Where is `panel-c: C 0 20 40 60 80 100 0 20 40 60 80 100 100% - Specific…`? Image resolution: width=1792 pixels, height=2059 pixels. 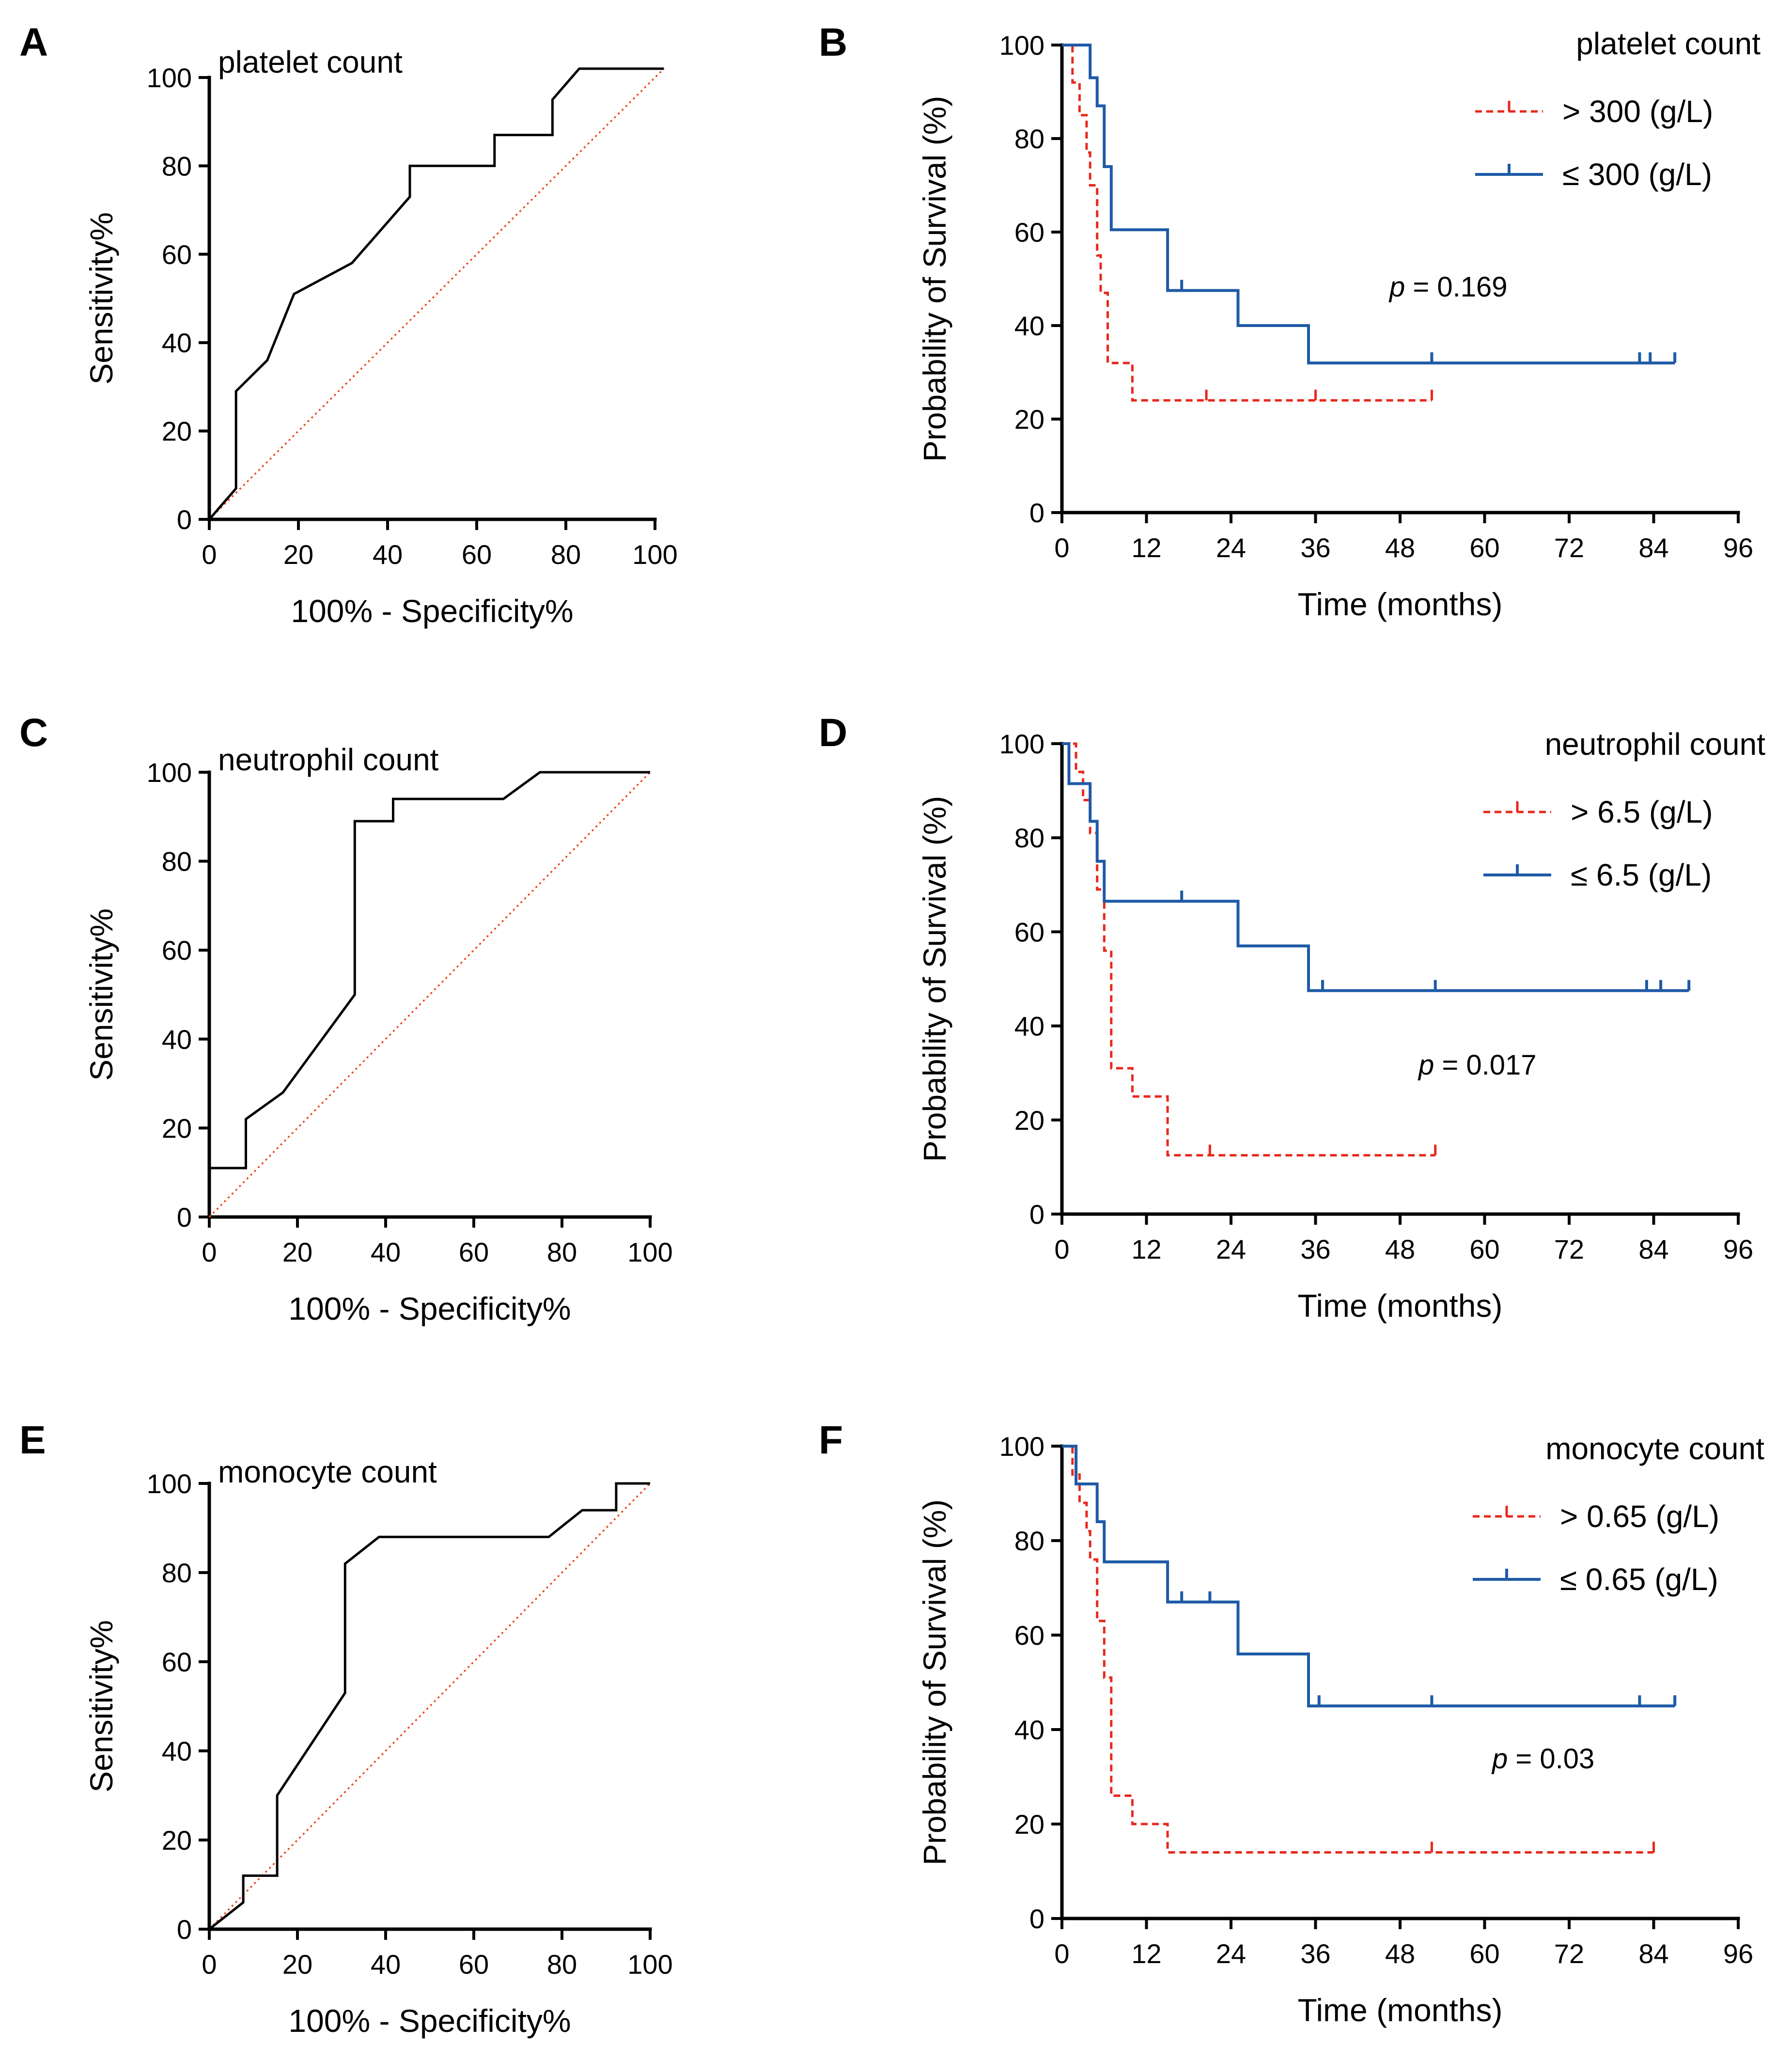
panel-c: C 0 20 40 60 80 100 0 20 40 60 80 100 100% - Specific… is located at coordinates (346, 1018).